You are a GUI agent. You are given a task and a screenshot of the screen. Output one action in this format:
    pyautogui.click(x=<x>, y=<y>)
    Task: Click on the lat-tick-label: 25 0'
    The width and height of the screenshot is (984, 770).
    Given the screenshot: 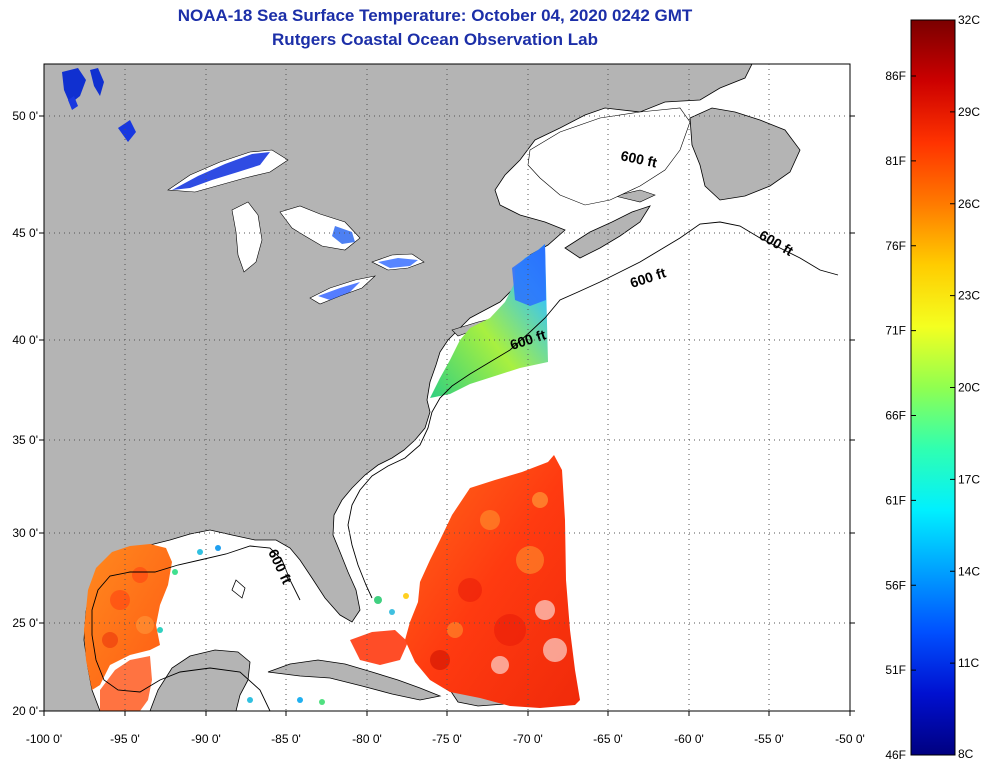 What is the action you would take?
    pyautogui.click(x=25, y=623)
    